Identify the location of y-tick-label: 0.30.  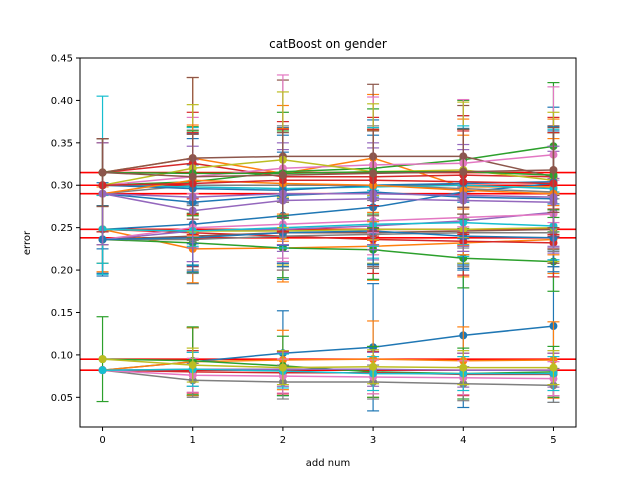
(62, 186).